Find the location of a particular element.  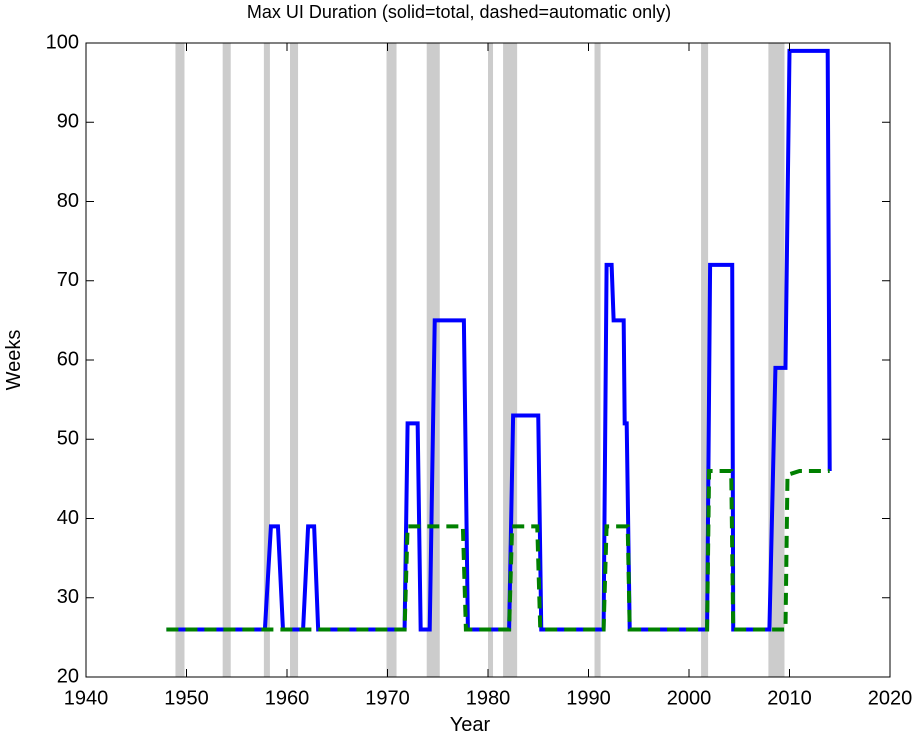

x-tick-label: 1990 is located at coordinates (588, 698).